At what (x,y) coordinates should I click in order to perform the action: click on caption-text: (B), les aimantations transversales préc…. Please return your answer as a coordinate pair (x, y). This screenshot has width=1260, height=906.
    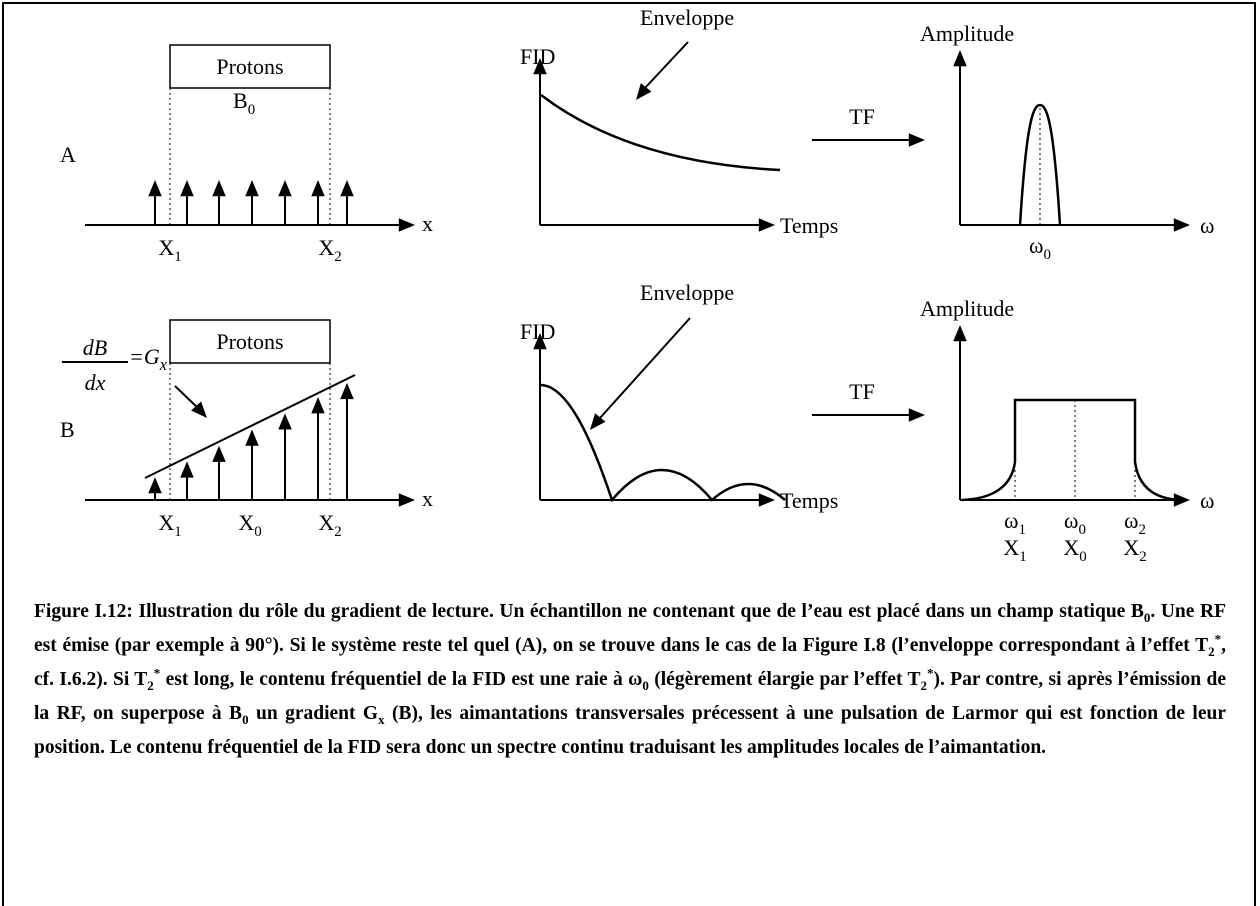
    Looking at the image, I should click on (630, 730).